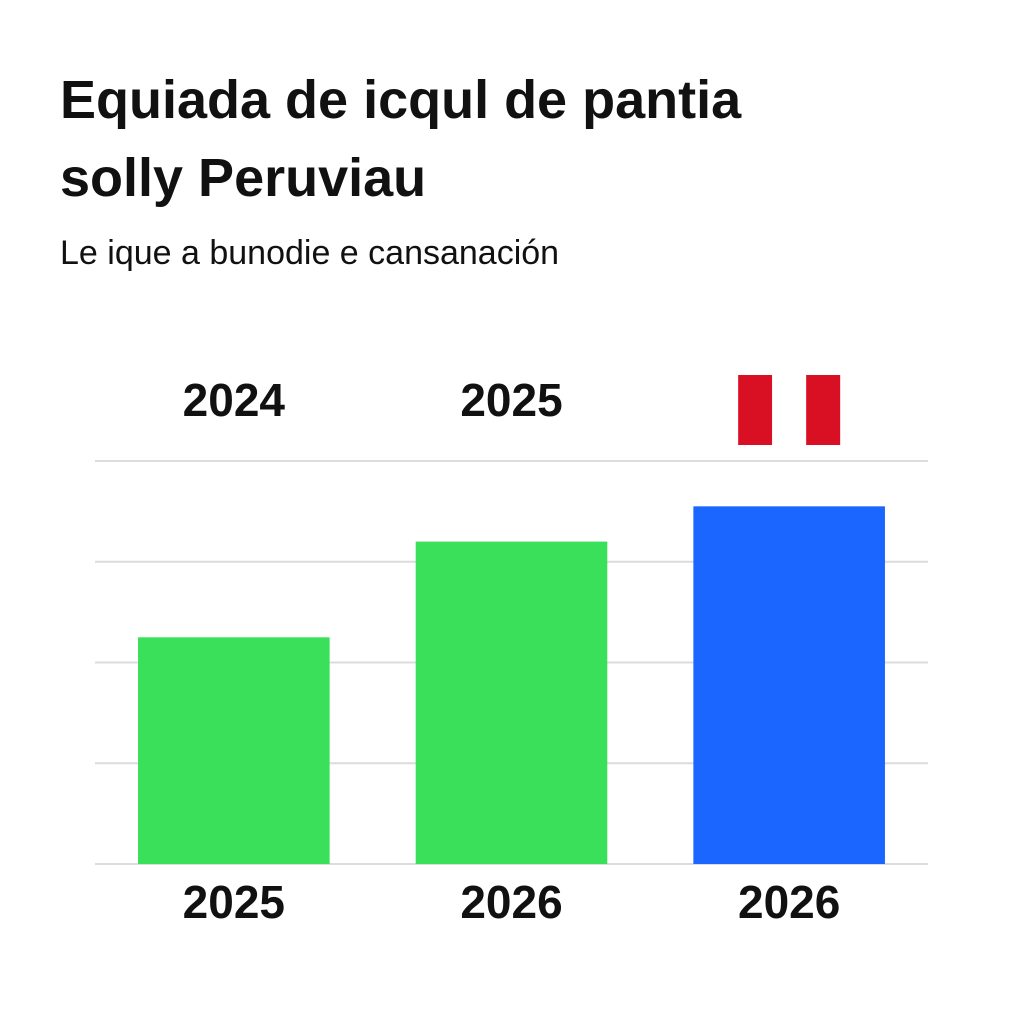 This screenshot has height=1024, width=1024. Describe the element at coordinates (243, 178) in the screenshot. I see `chart-title: solly Peruviau` at that location.